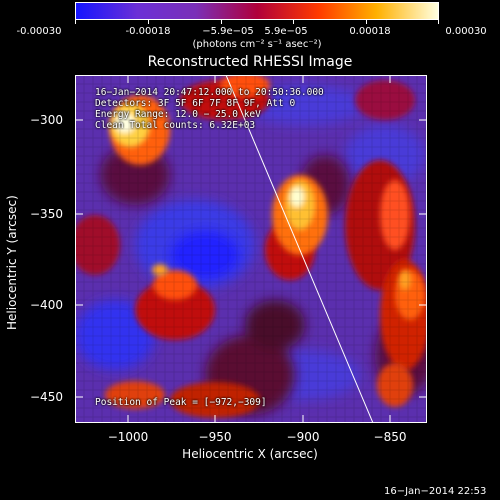  What do you see at coordinates (257, 44) in the screenshot?
I see `colorbar-unit: (photons cm⁻² s⁻¹ asec⁻²)` at bounding box center [257, 44].